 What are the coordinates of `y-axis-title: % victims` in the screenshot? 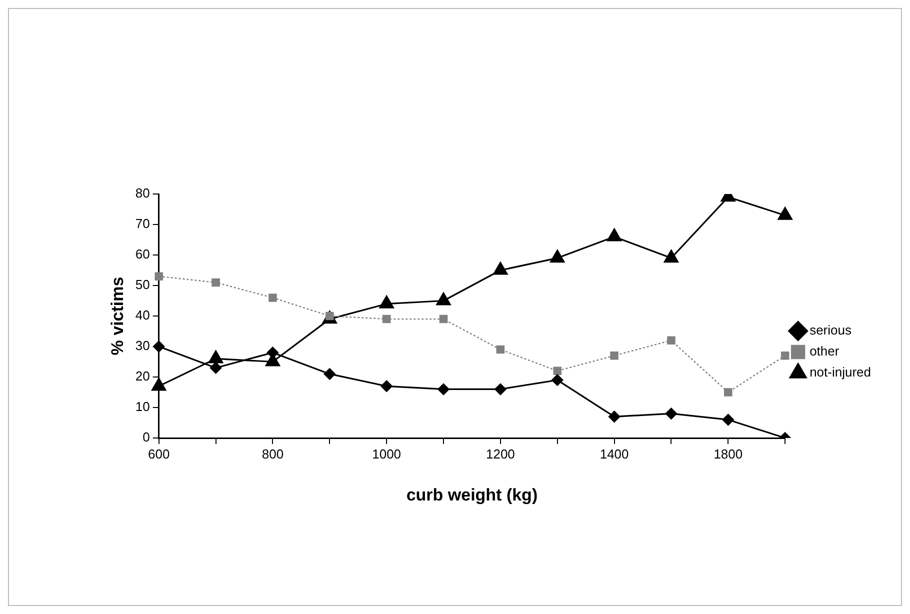 It's located at (117, 316).